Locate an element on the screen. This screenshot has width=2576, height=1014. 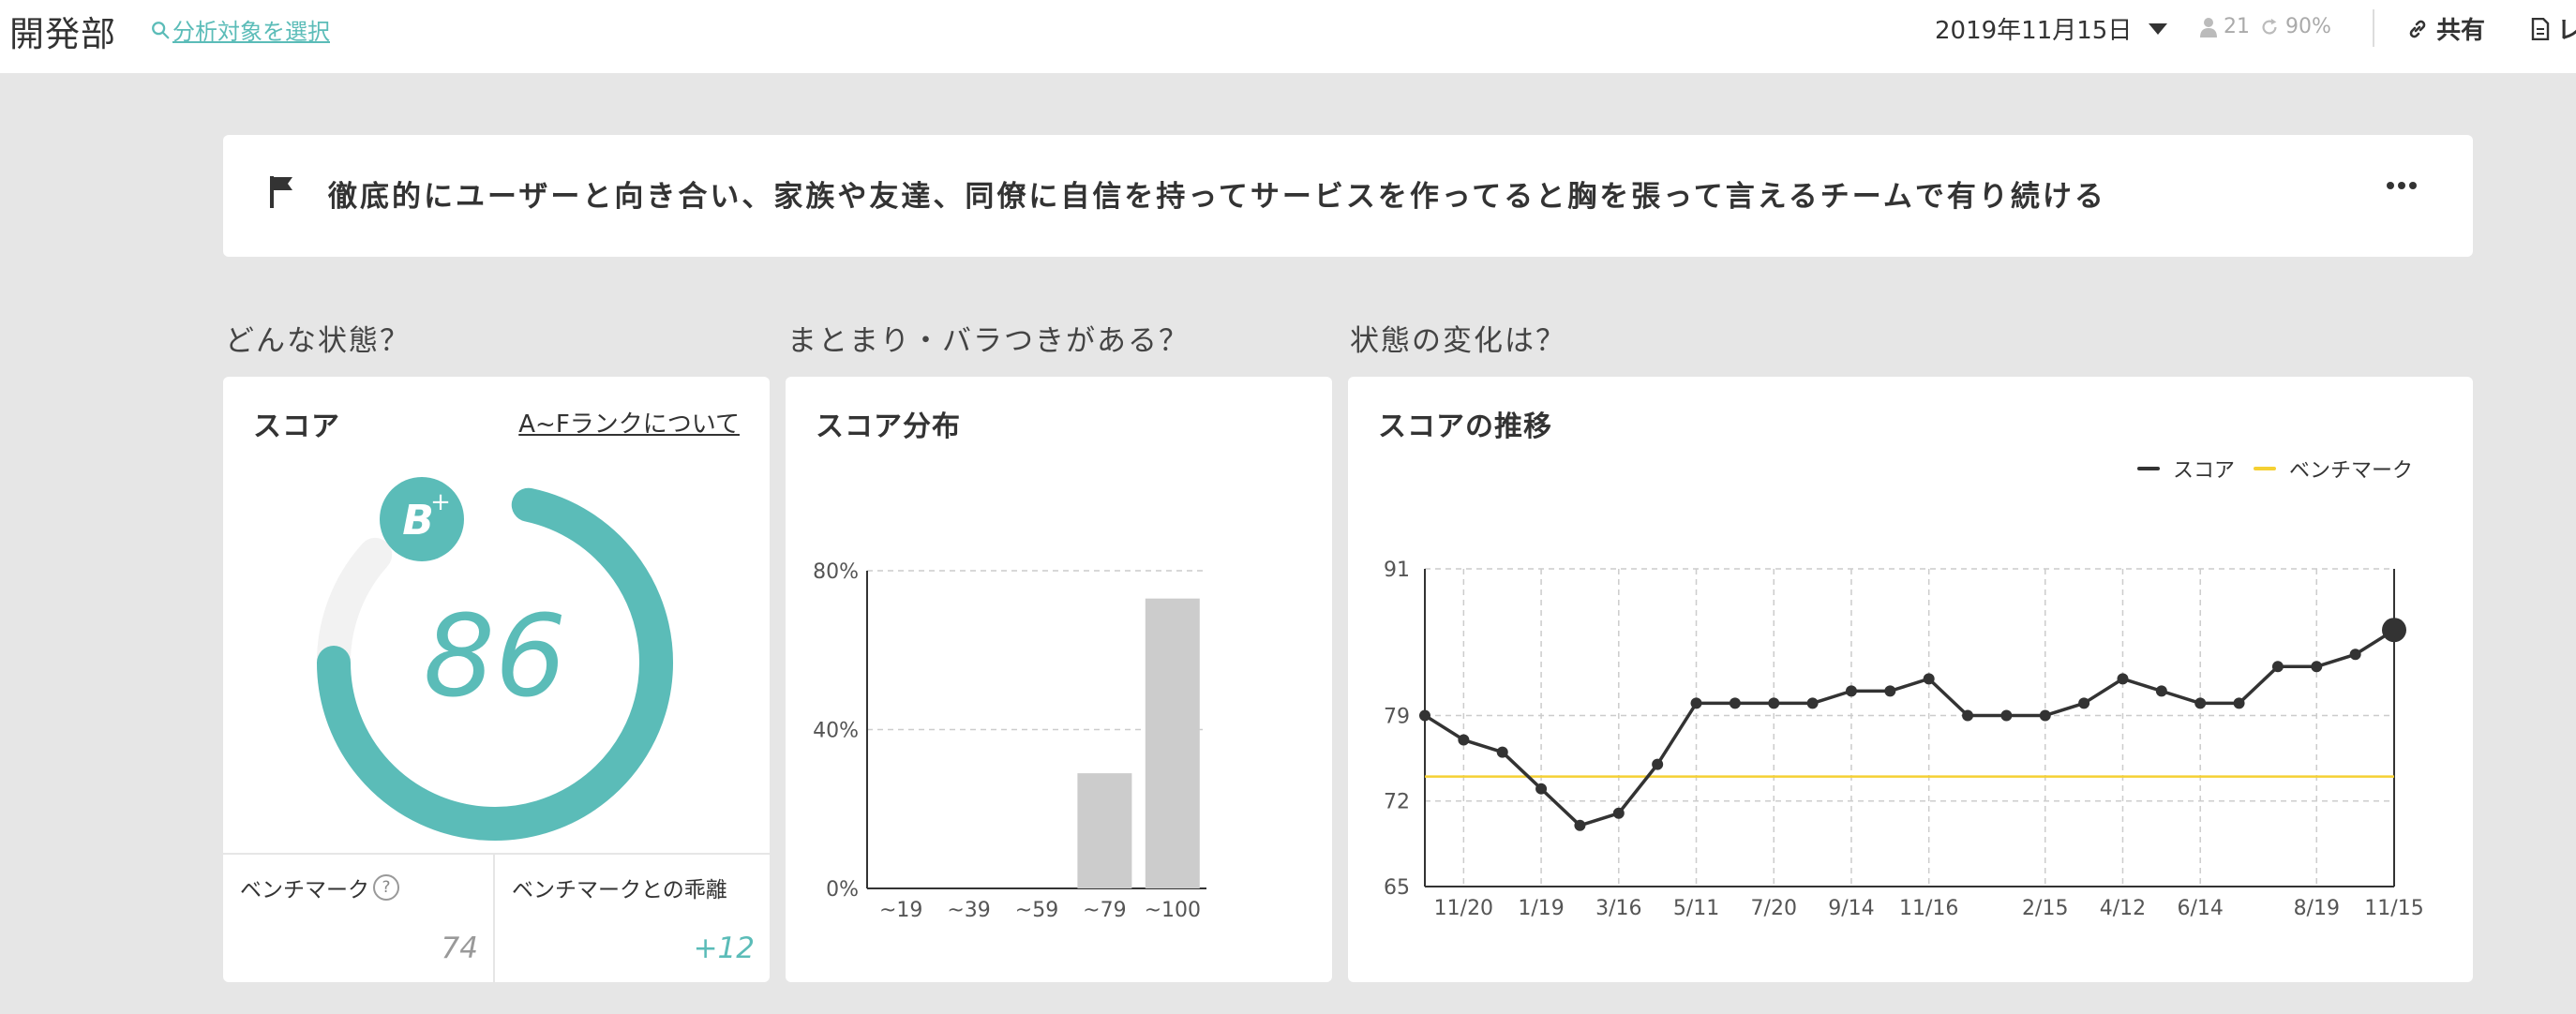
x-tick-label: 2/15 is located at coordinates (2045, 908).